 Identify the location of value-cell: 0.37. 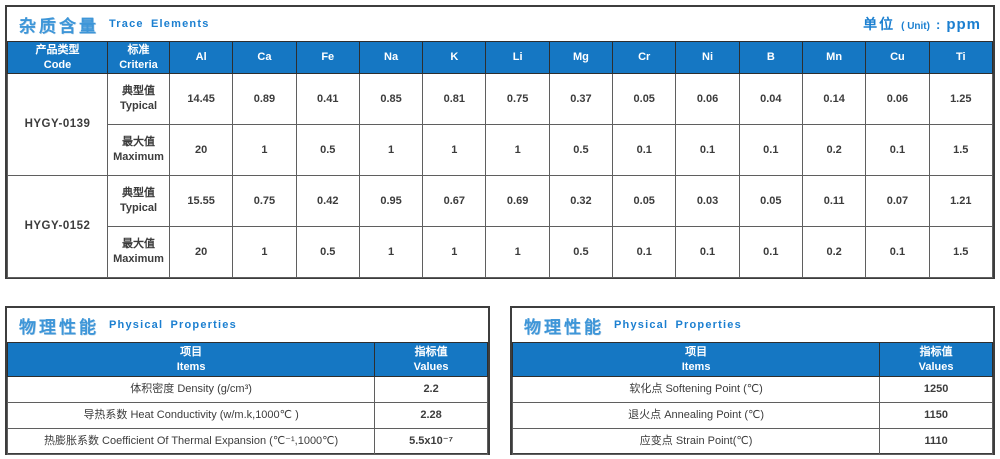
(581, 99).